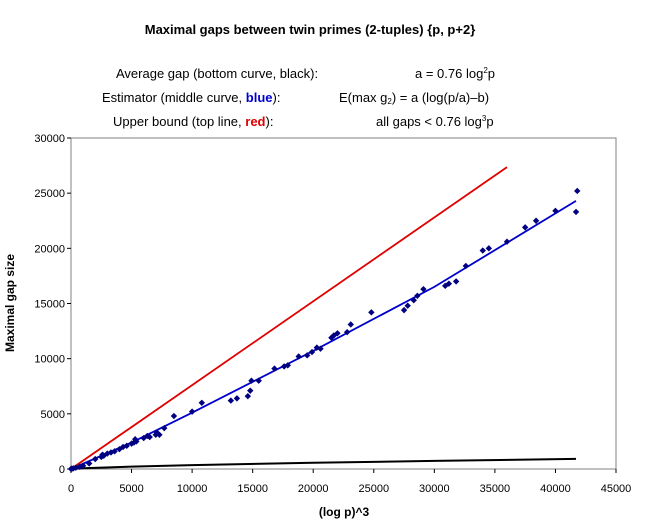 The image size is (646, 530). Describe the element at coordinates (10, 303) in the screenshot. I see `y-axis-label: Maximal gap size` at that location.